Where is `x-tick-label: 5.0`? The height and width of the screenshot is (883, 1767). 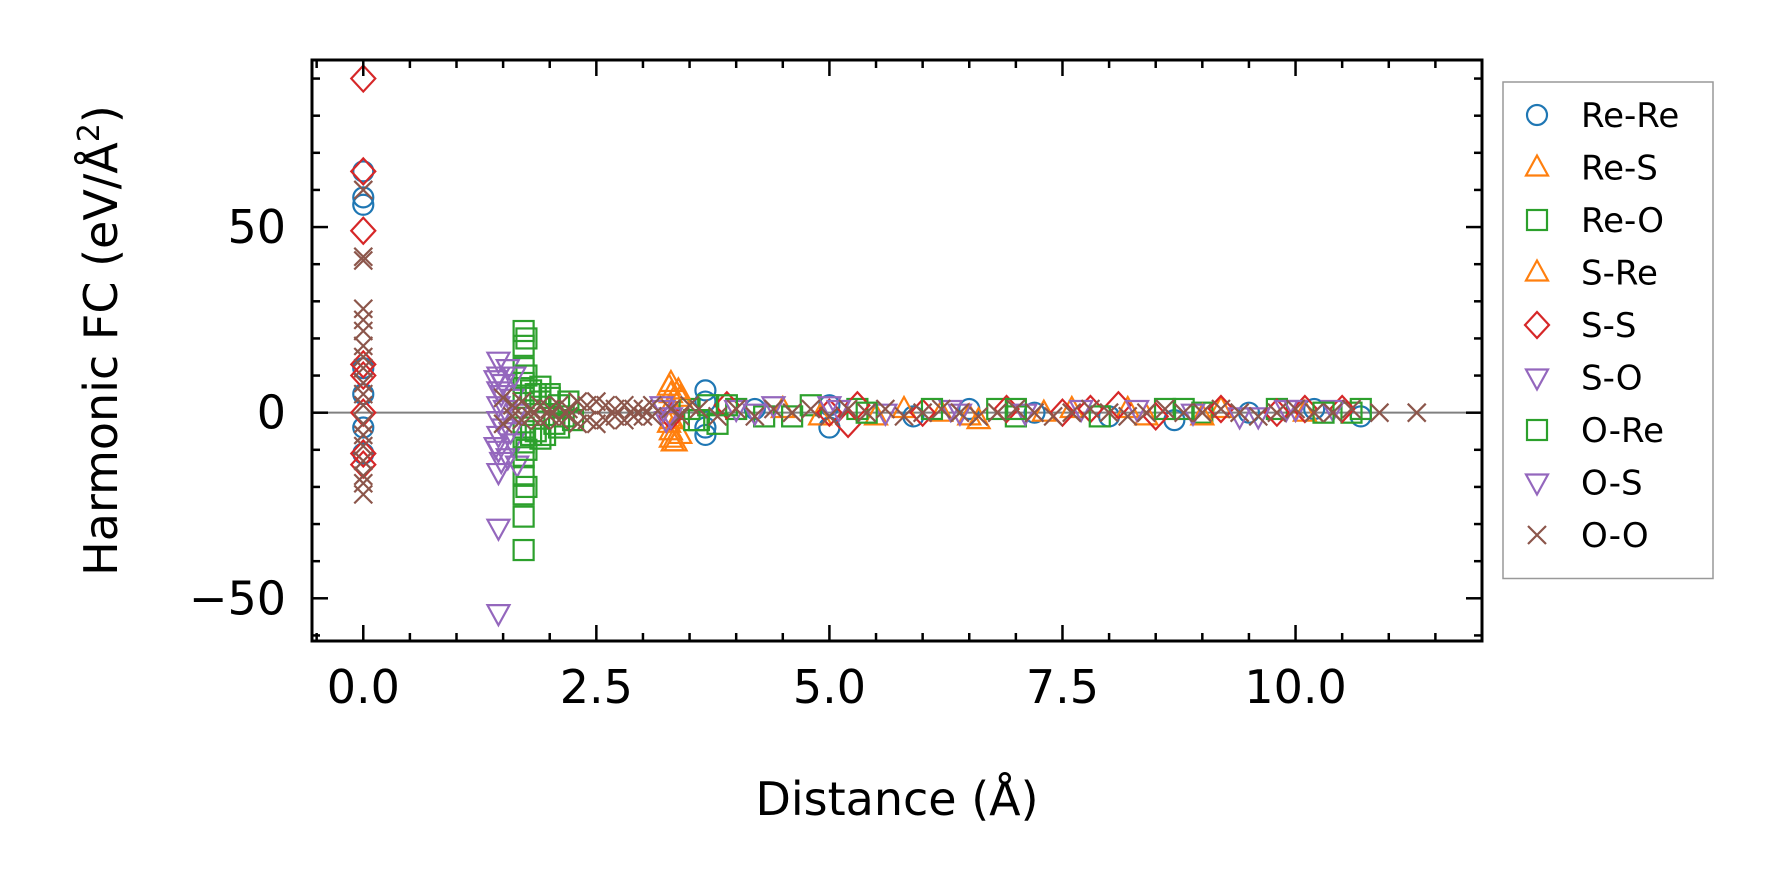
x-tick-label: 5.0 is located at coordinates (829, 687).